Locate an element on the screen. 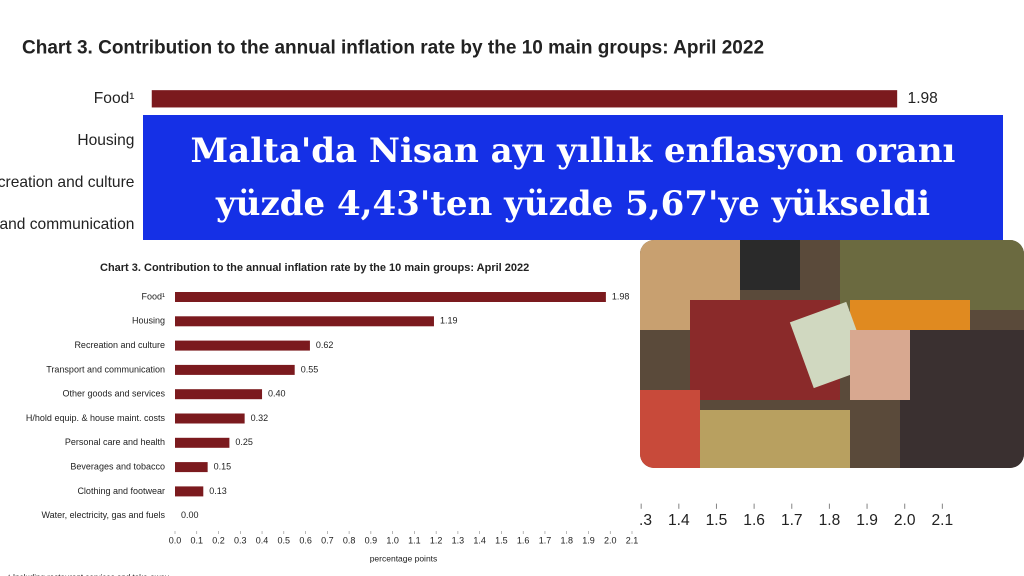 The height and width of the screenshot is (576, 1024). value-label: 0.55 is located at coordinates (310, 369).